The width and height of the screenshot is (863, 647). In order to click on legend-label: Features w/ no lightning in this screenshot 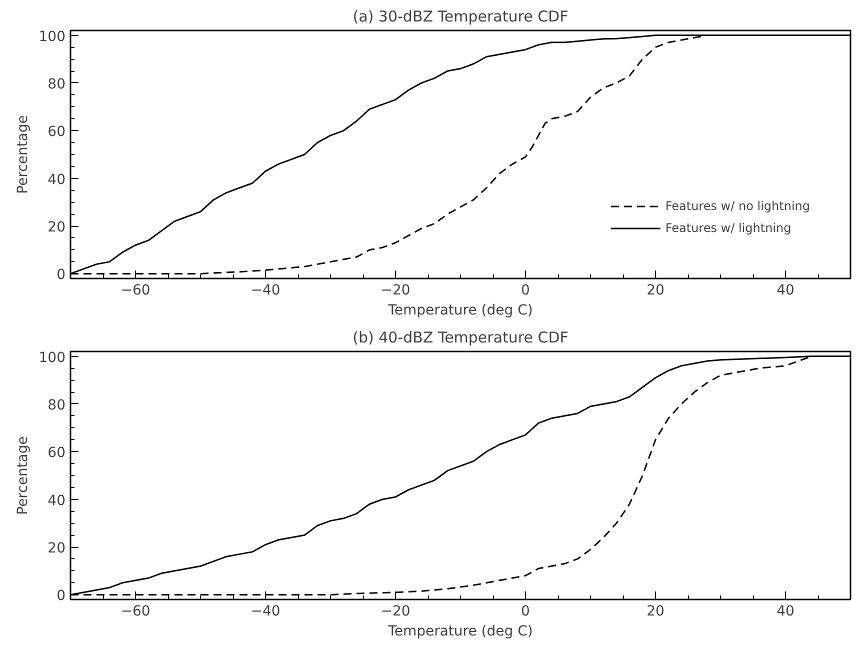, I will do `click(737, 206)`.